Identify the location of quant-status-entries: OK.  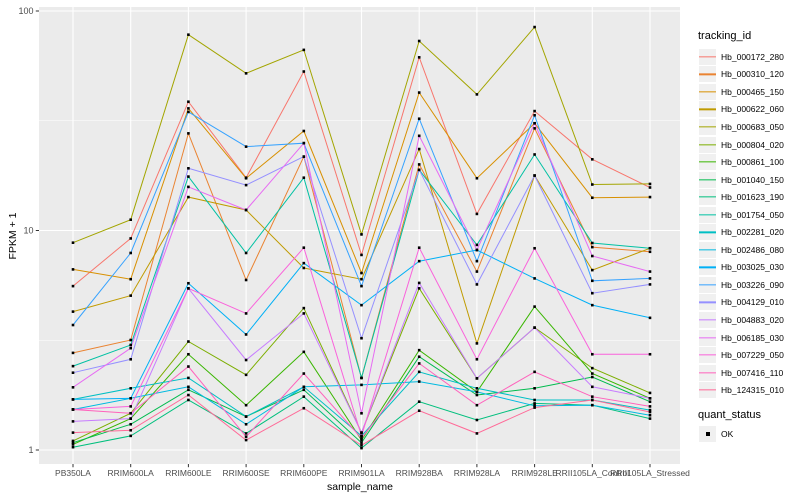
(748, 434).